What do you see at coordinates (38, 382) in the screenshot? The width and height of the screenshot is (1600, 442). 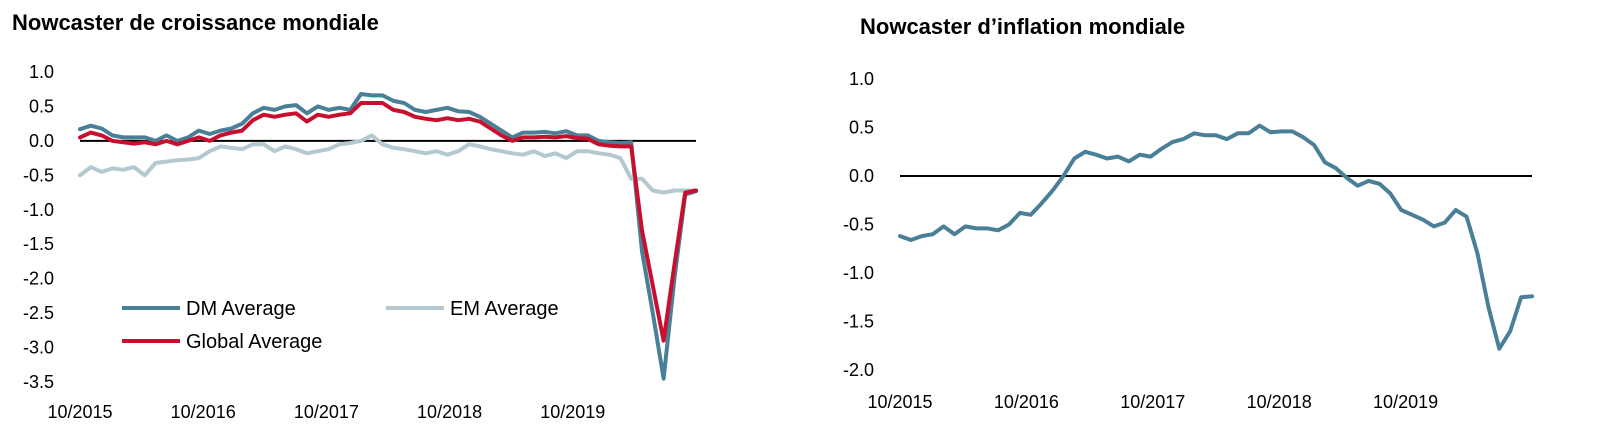 I see `y-tick-label: -3.5` at bounding box center [38, 382].